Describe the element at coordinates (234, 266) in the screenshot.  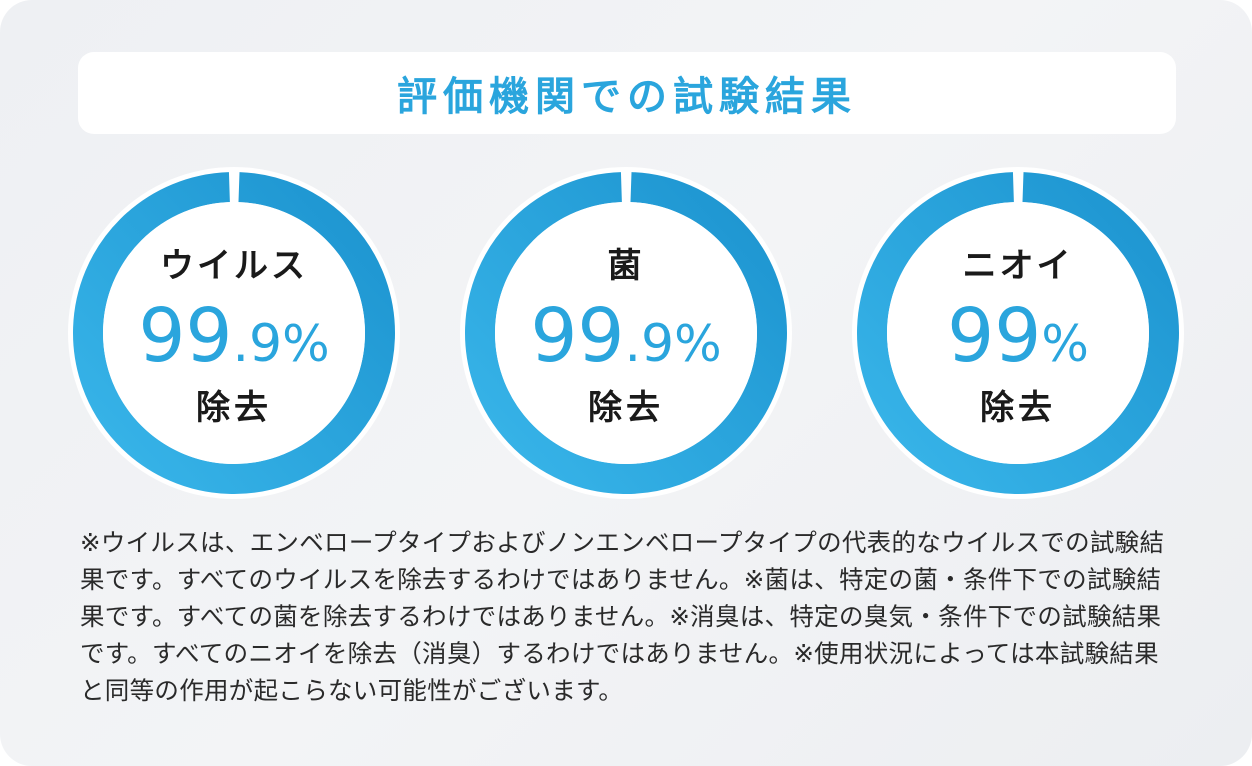
I see `result-label: ウイルス` at that location.